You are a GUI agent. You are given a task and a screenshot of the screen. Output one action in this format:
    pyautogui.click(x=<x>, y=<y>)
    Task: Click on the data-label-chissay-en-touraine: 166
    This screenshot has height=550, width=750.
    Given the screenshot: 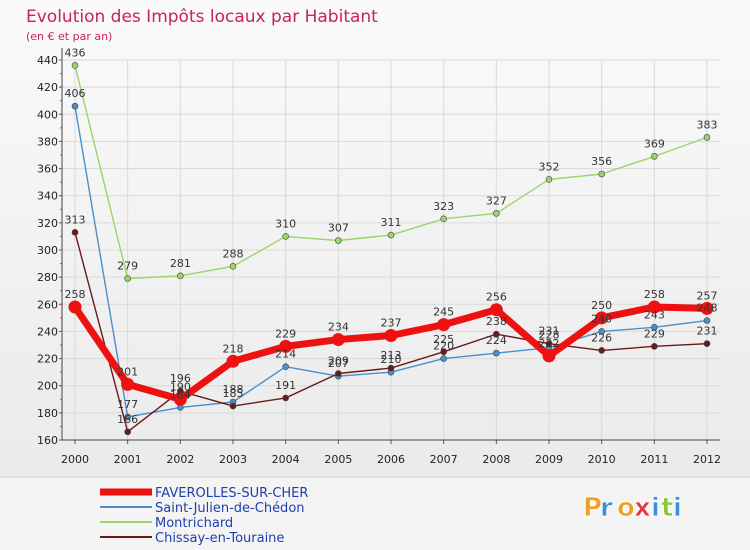 What is the action you would take?
    pyautogui.click(x=127, y=419)
    